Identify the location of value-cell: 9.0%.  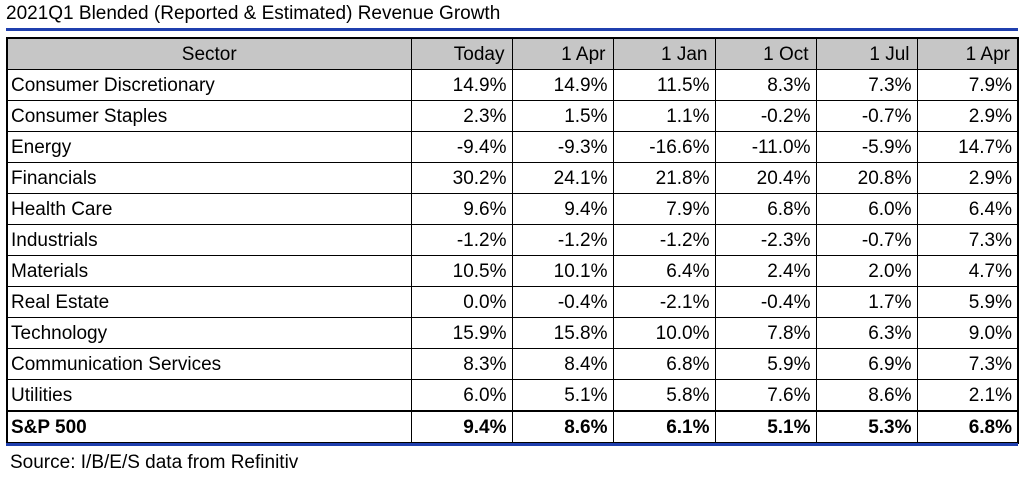
(967, 333).